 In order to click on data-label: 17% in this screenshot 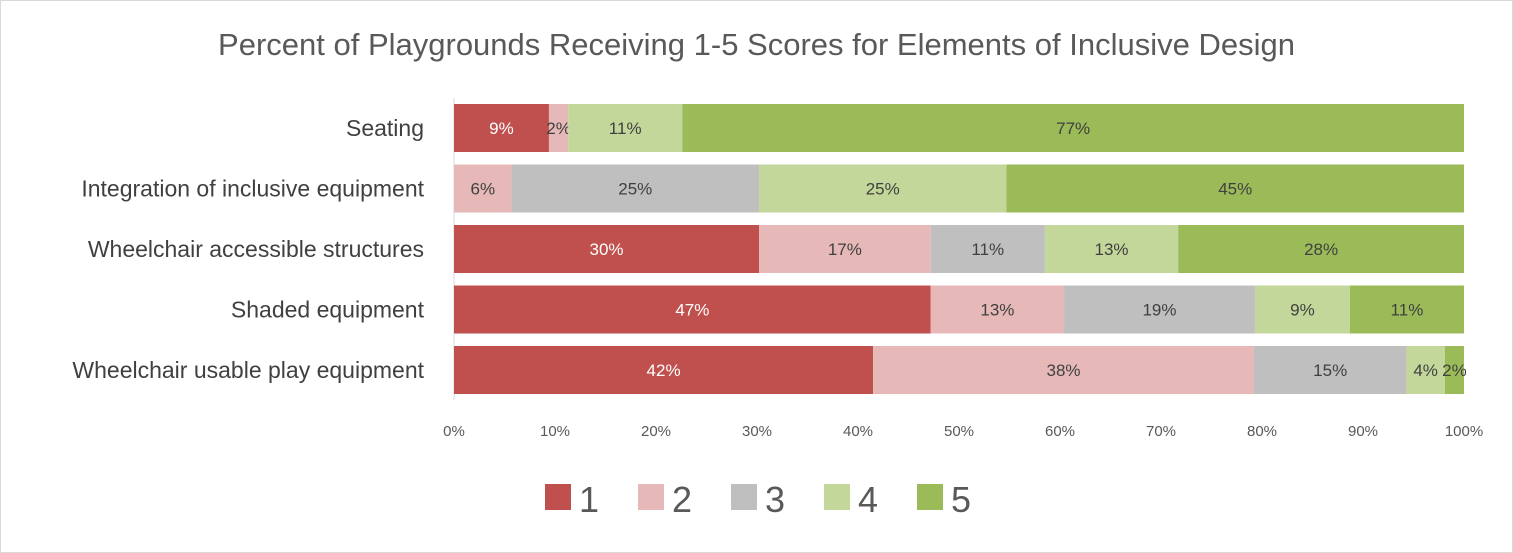, I will do `click(845, 249)`.